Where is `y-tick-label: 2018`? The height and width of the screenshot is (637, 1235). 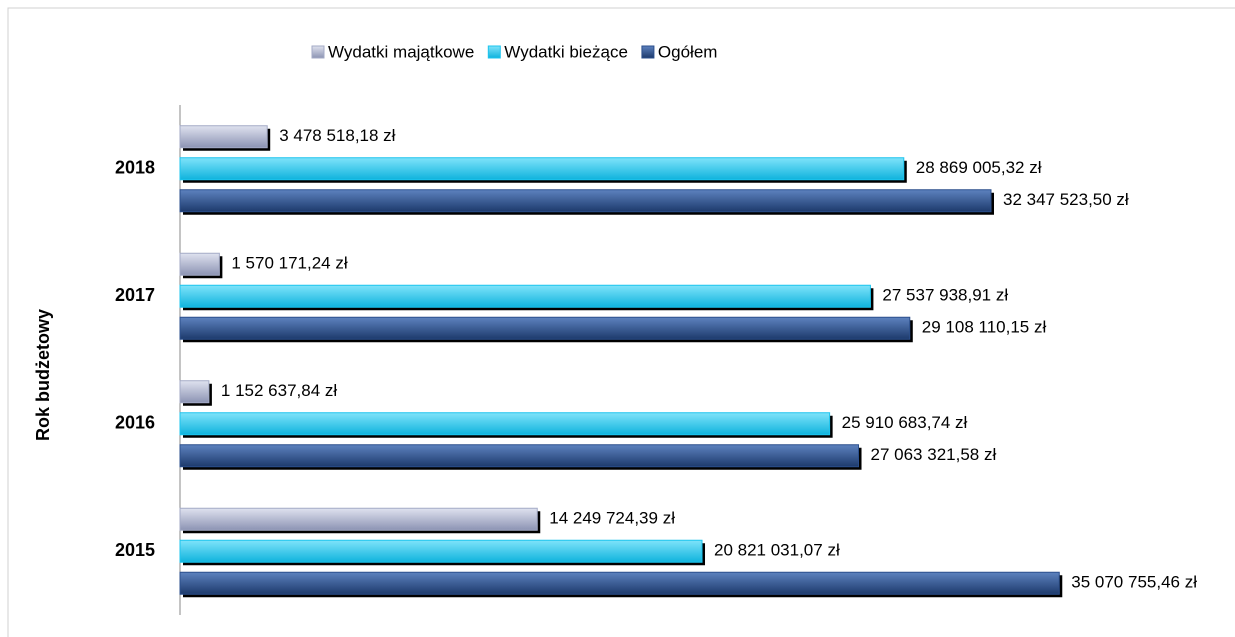
y-tick-label: 2018 is located at coordinates (135, 168).